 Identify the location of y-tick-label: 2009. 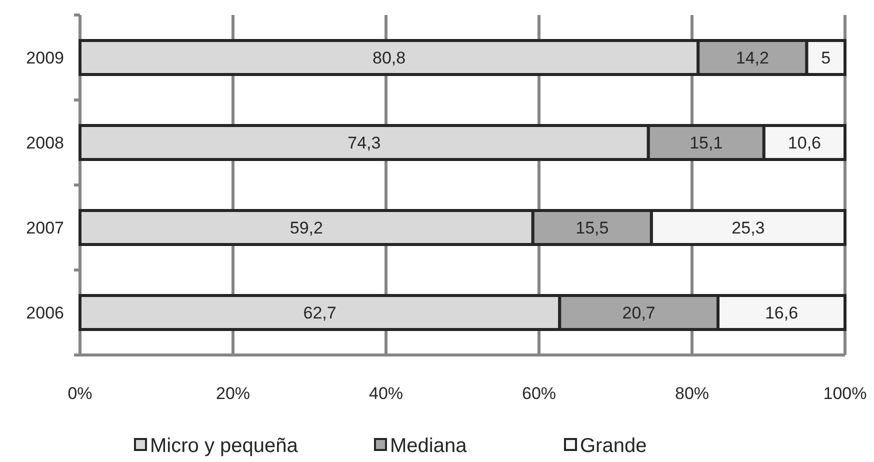
(45, 58).